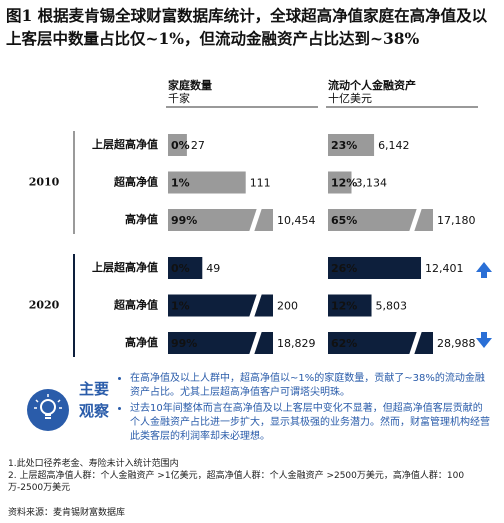  I want to click on panel-title: 家庭数量, so click(190, 85).